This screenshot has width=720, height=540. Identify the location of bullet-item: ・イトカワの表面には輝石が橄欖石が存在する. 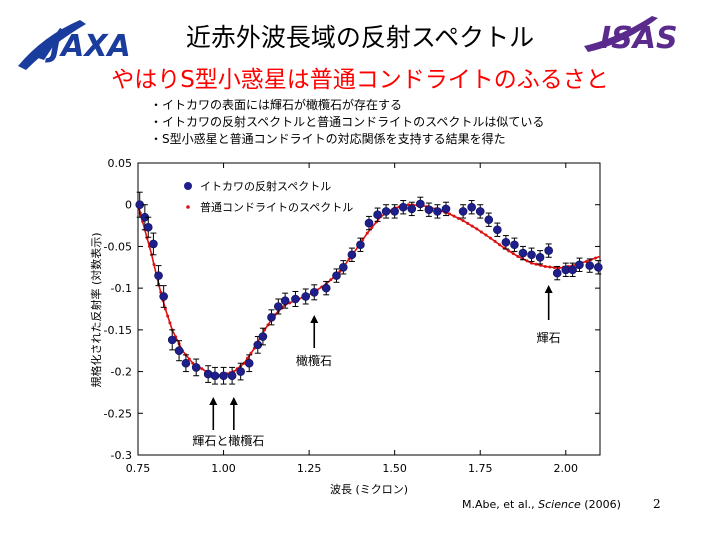
(276, 105).